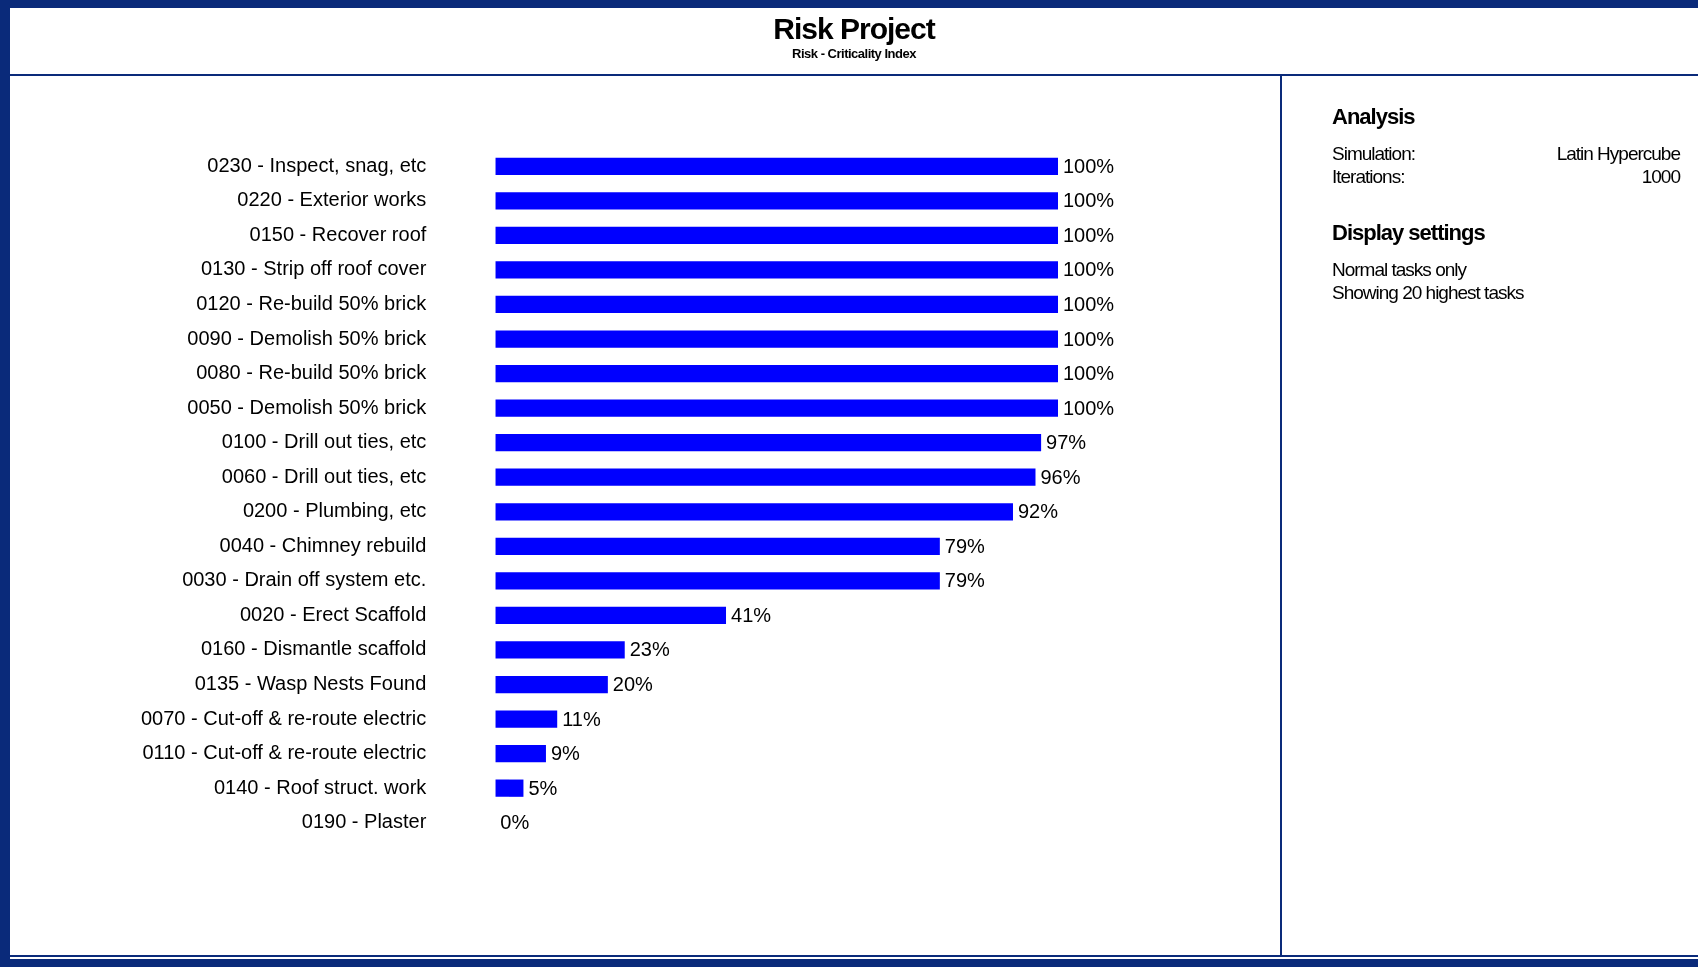  Describe the element at coordinates (307, 337) in the screenshot. I see `y-tick-label: 0090 - Demolish 50% brick` at that location.